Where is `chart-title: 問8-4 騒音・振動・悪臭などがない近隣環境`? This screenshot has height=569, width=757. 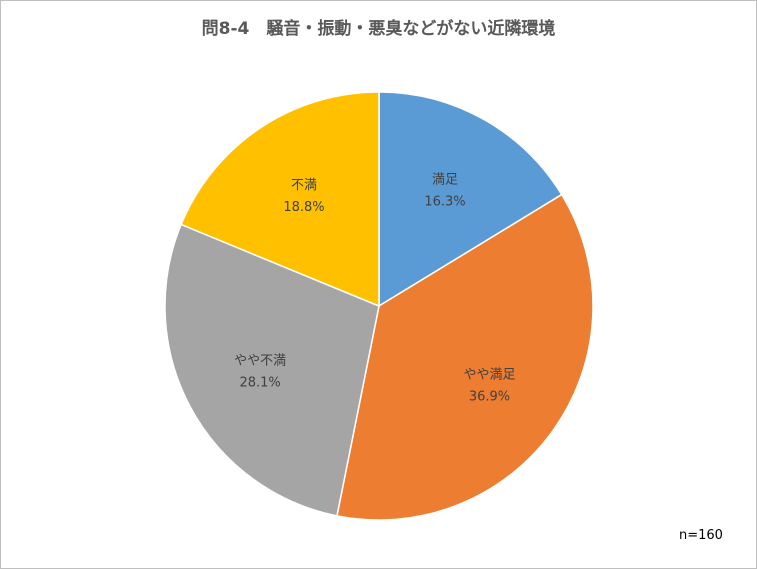 chart-title: 問8-4 騒音・振動・悪臭などがない近隣環境 is located at coordinates (378, 29).